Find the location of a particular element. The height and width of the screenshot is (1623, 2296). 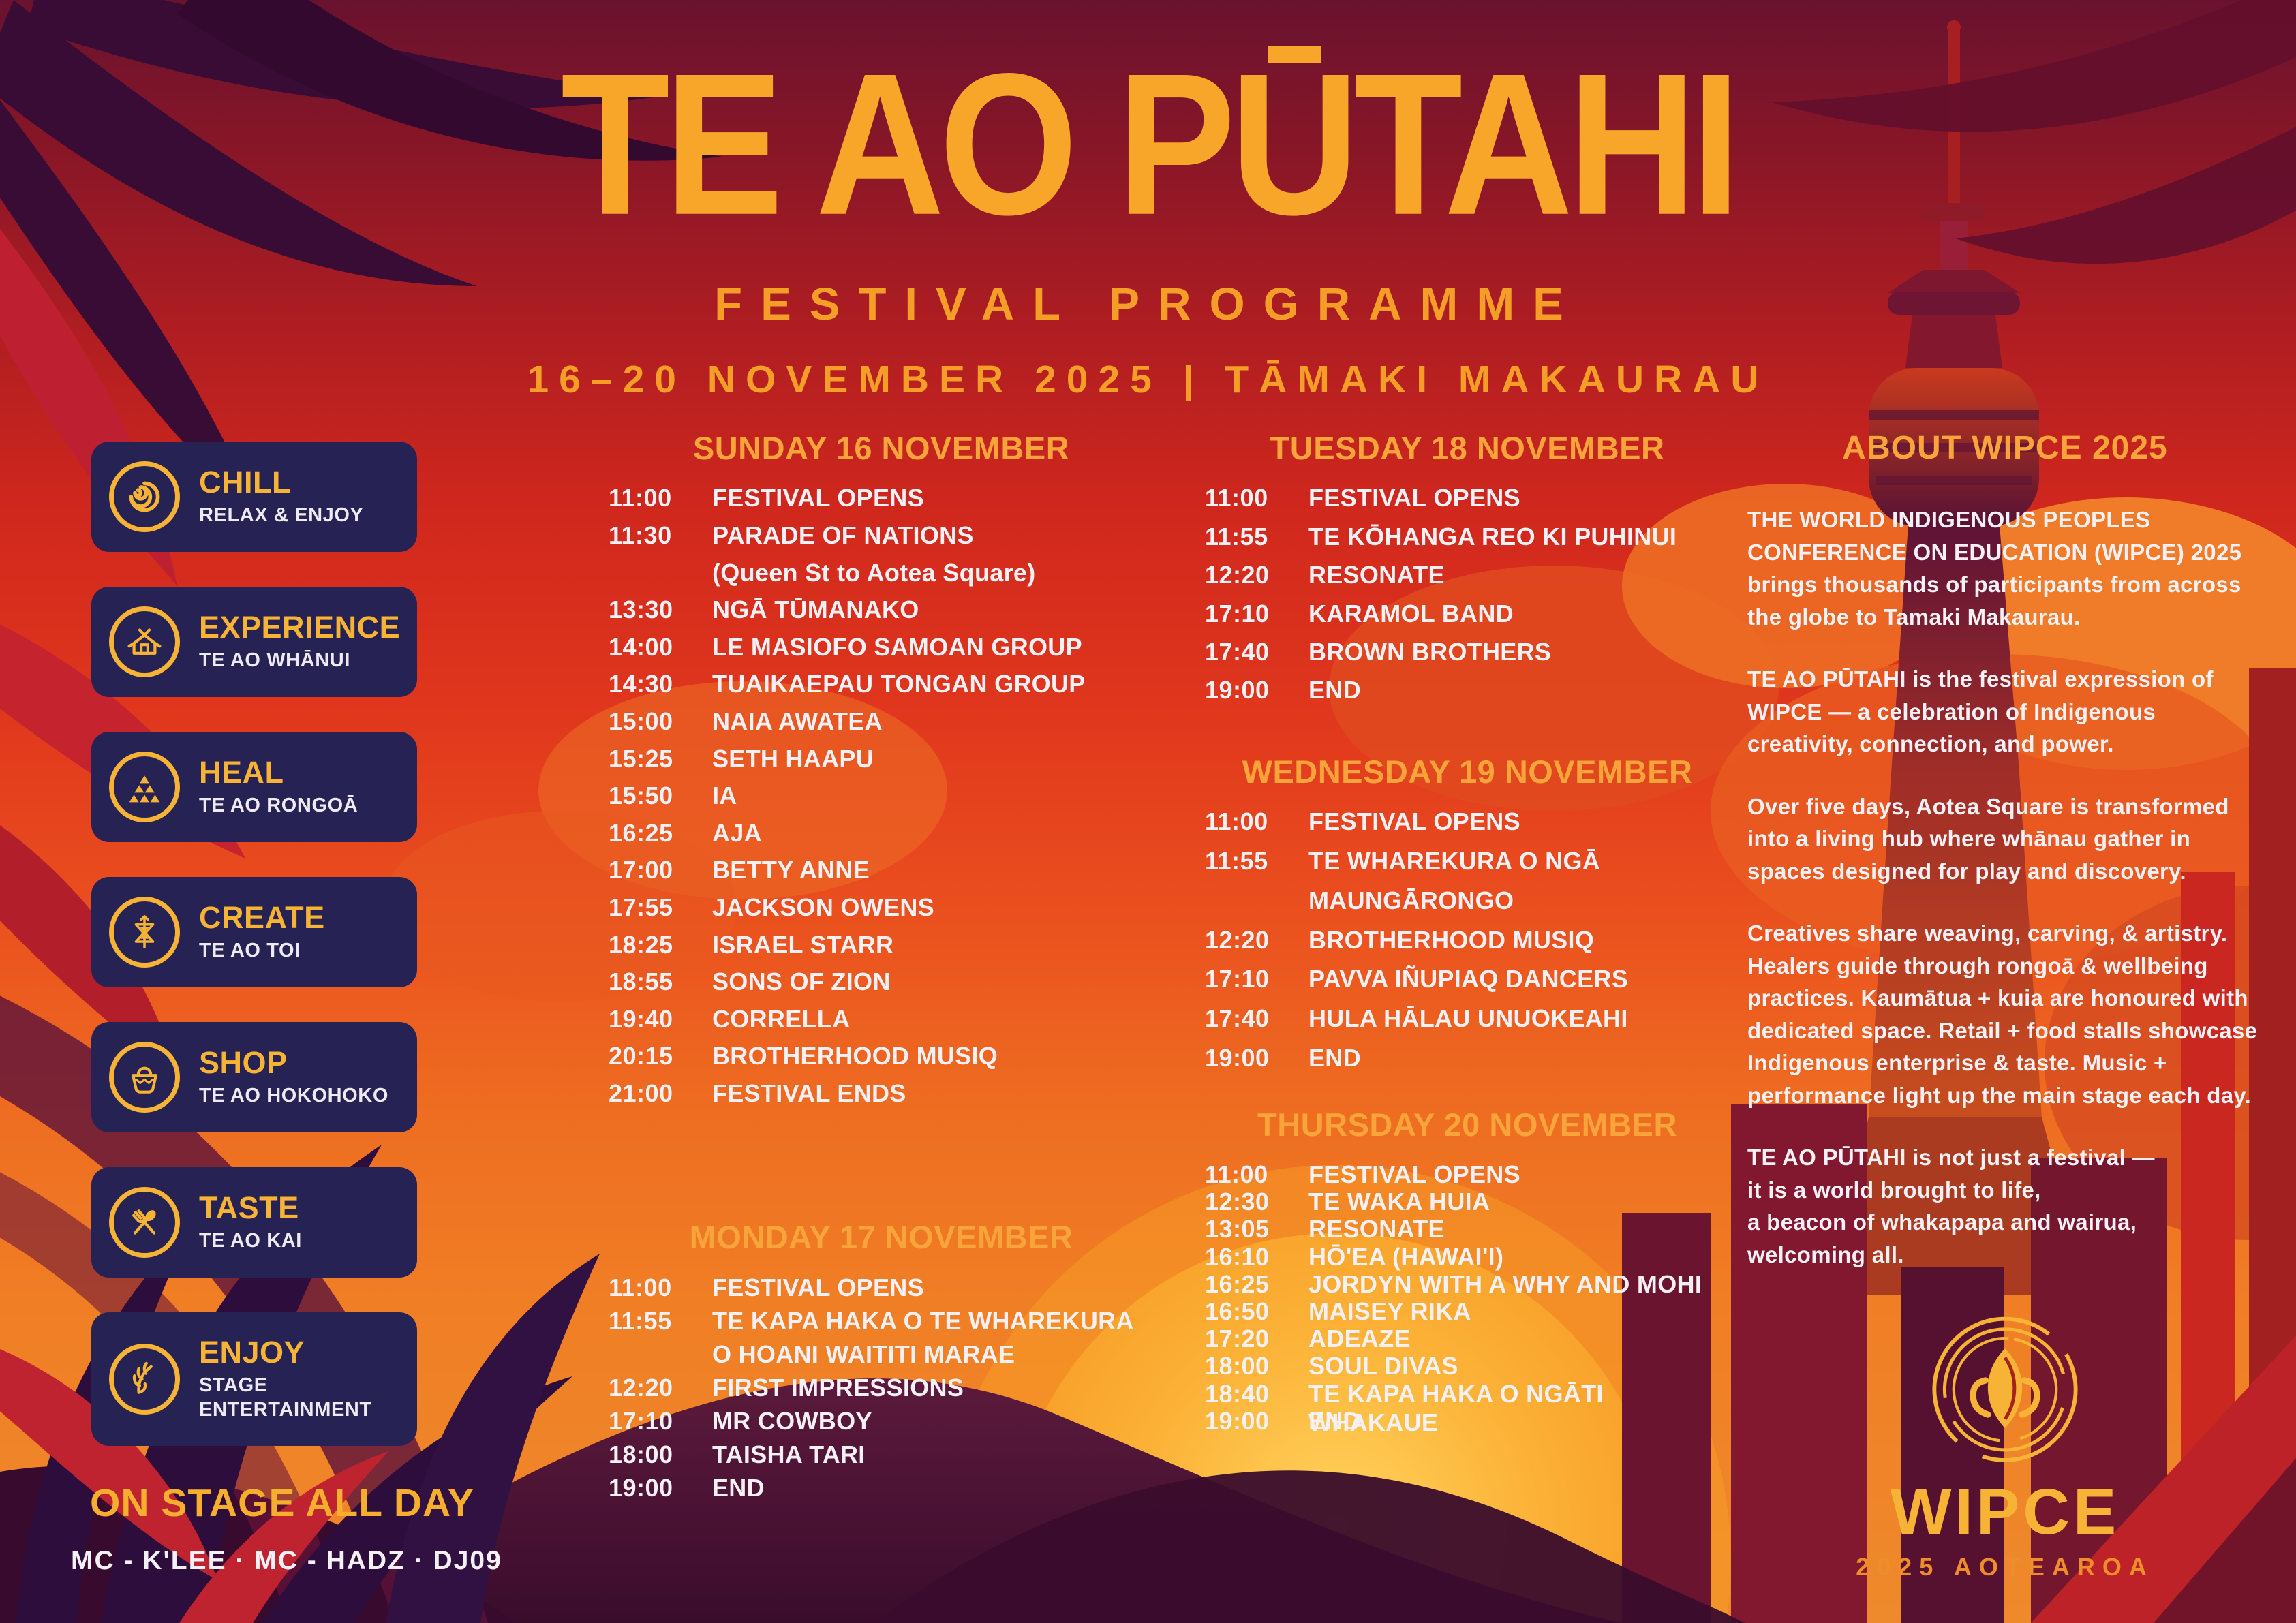

schedule-row: 11:55 TE WHAREKURA O NGĀ is located at coordinates (1468, 866).